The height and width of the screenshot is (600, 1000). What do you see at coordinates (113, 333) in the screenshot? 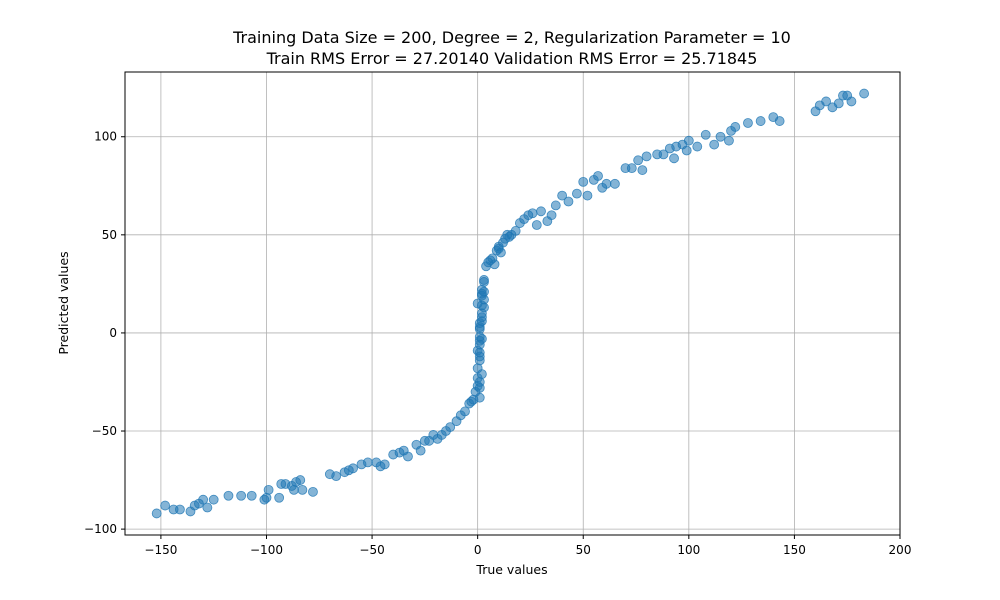
I see `y-tick-label: 0` at bounding box center [113, 333].